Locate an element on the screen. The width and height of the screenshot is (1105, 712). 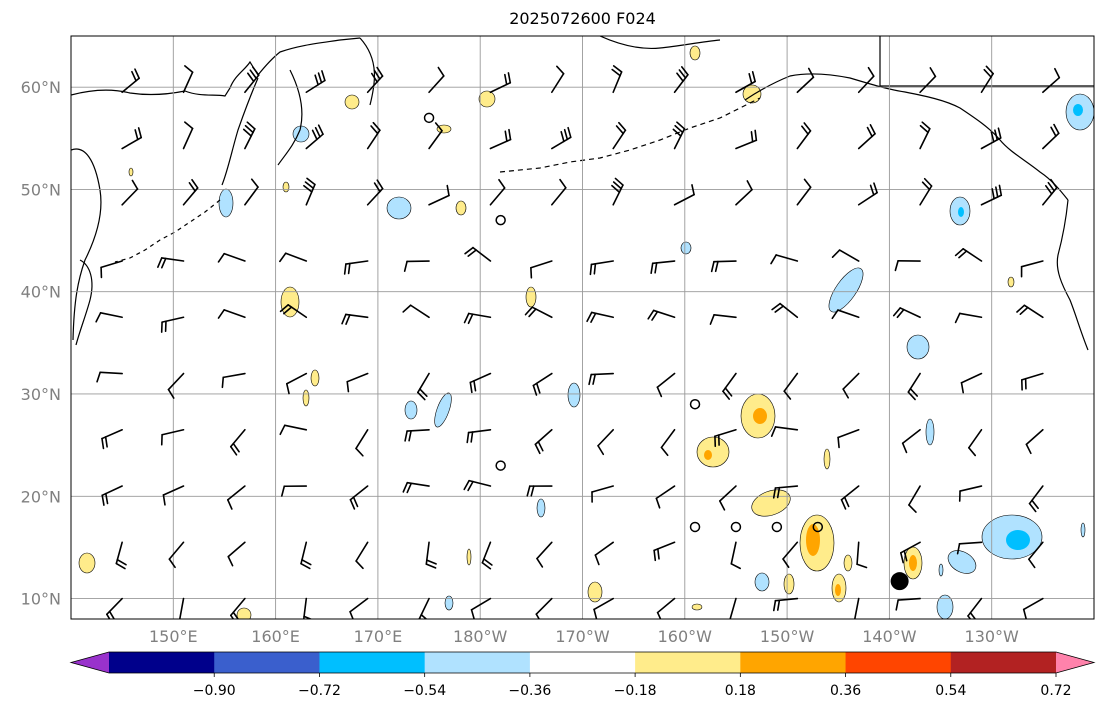
colorbar-outline is located at coordinates (582, 662).